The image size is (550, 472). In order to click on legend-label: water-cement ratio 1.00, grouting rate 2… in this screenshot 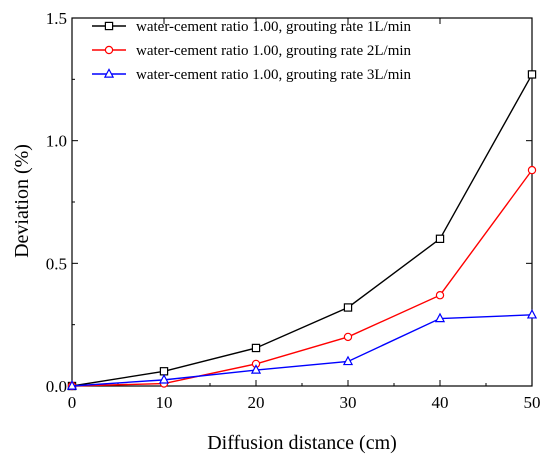, I will do `click(274, 51)`.